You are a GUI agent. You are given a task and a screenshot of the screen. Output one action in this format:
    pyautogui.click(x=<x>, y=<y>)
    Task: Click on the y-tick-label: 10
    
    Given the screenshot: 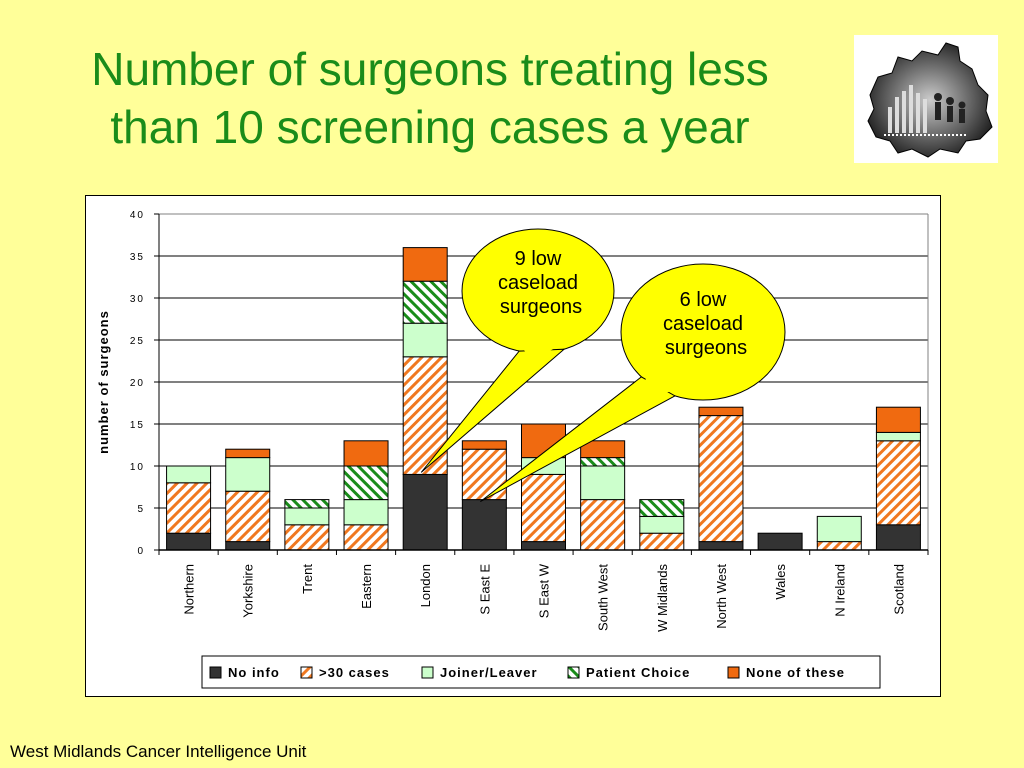 What is the action you would take?
    pyautogui.click(x=137, y=467)
    